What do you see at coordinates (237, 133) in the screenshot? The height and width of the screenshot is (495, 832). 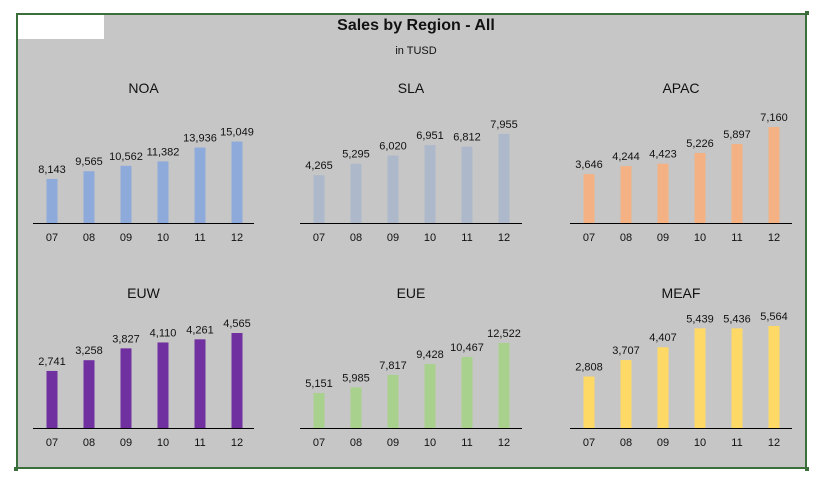 I see `data-label: 15,049` at bounding box center [237, 133].